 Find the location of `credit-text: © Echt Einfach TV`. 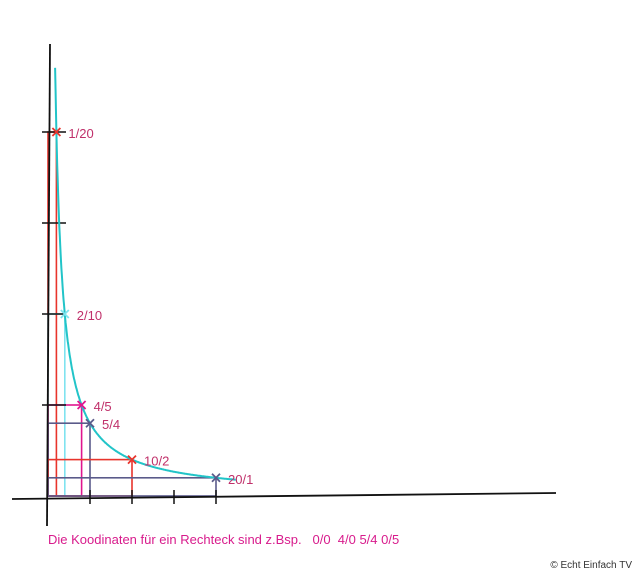

credit-text: © Echt Einfach TV is located at coordinates (591, 565).